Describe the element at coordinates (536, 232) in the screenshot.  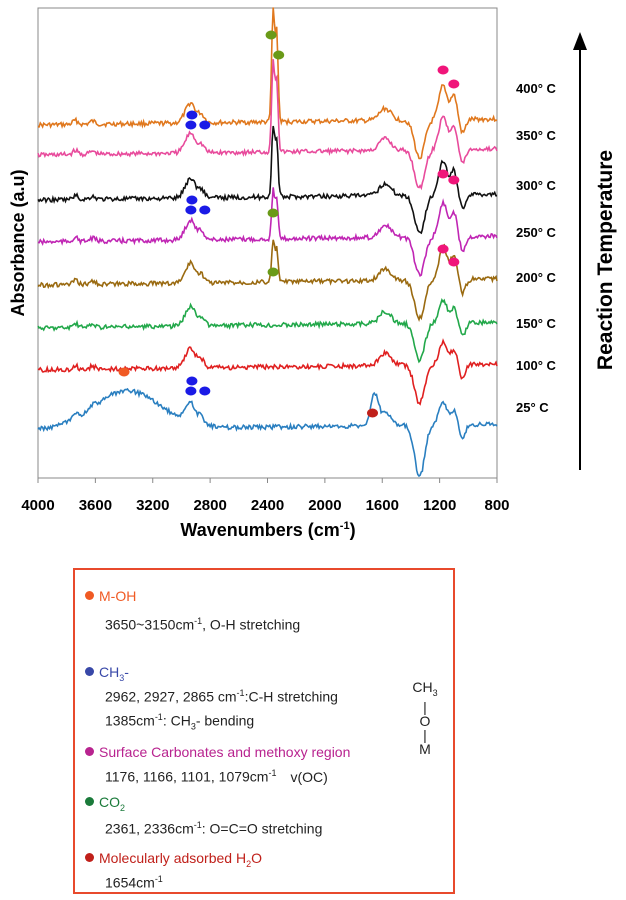
I see `series-label-3: 250° C` at that location.